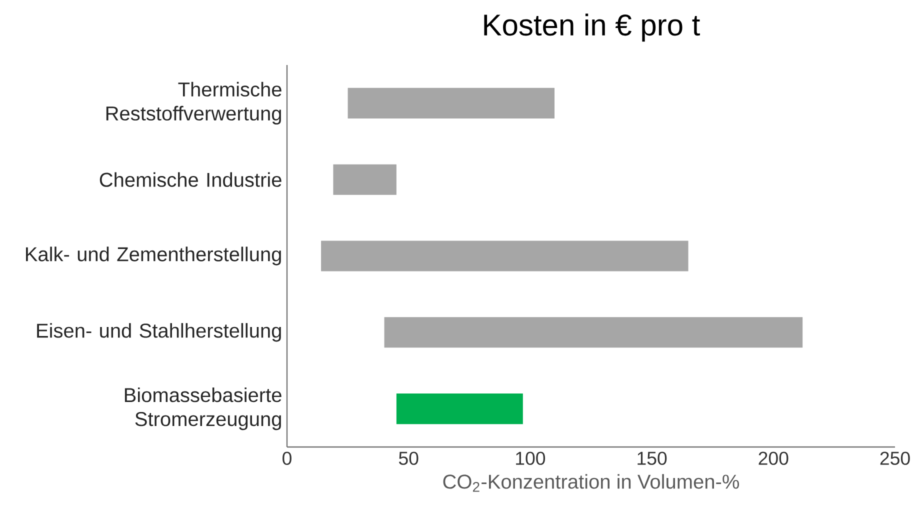 The height and width of the screenshot is (513, 912). I want to click on chart-title: Kosten in € pro t, so click(592, 28).